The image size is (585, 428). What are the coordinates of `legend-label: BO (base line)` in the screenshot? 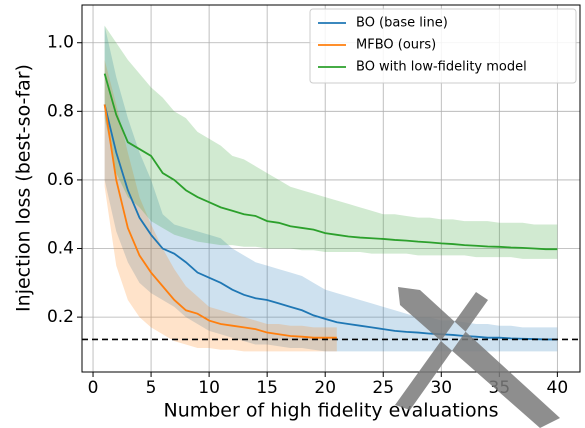 It's located at (402, 23).